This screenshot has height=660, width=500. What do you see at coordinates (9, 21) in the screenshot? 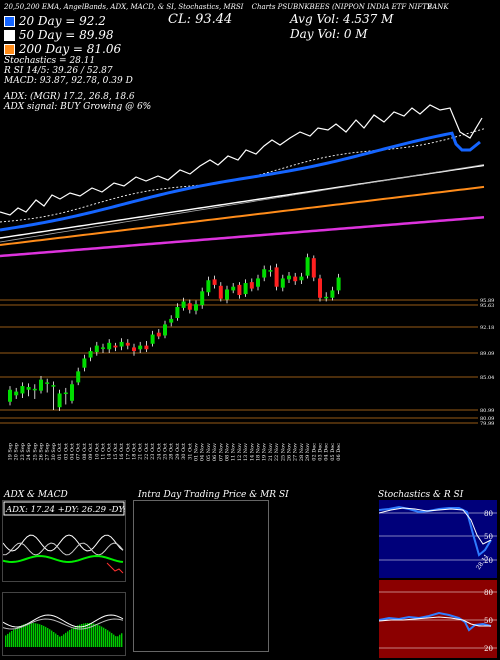
I see `ema20-swatch` at bounding box center [9, 21].